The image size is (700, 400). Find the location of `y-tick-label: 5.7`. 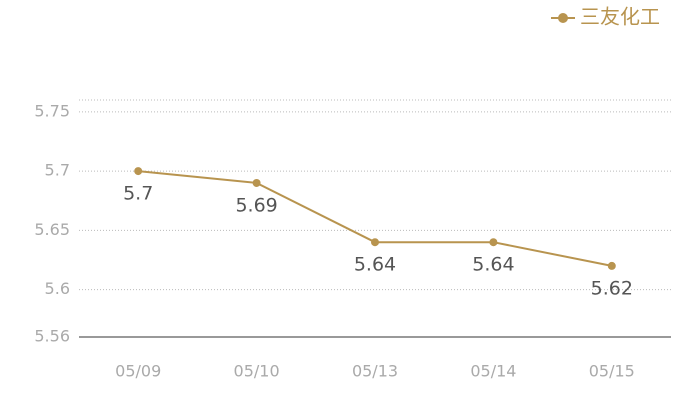

y-tick-label: 5.7 is located at coordinates (57, 170).